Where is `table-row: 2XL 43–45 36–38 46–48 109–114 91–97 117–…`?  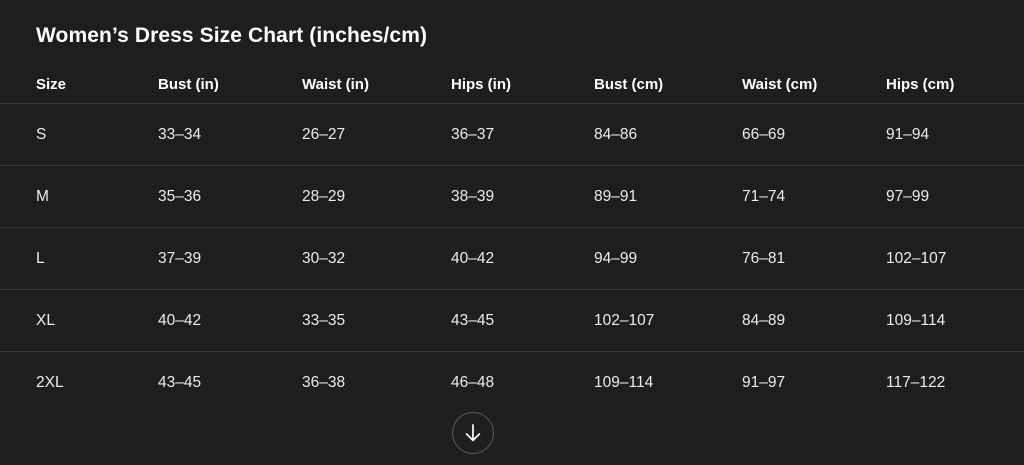
table-row: 2XL 43–45 36–38 46–48 109–114 91–97 117–… is located at coordinates (512, 383).